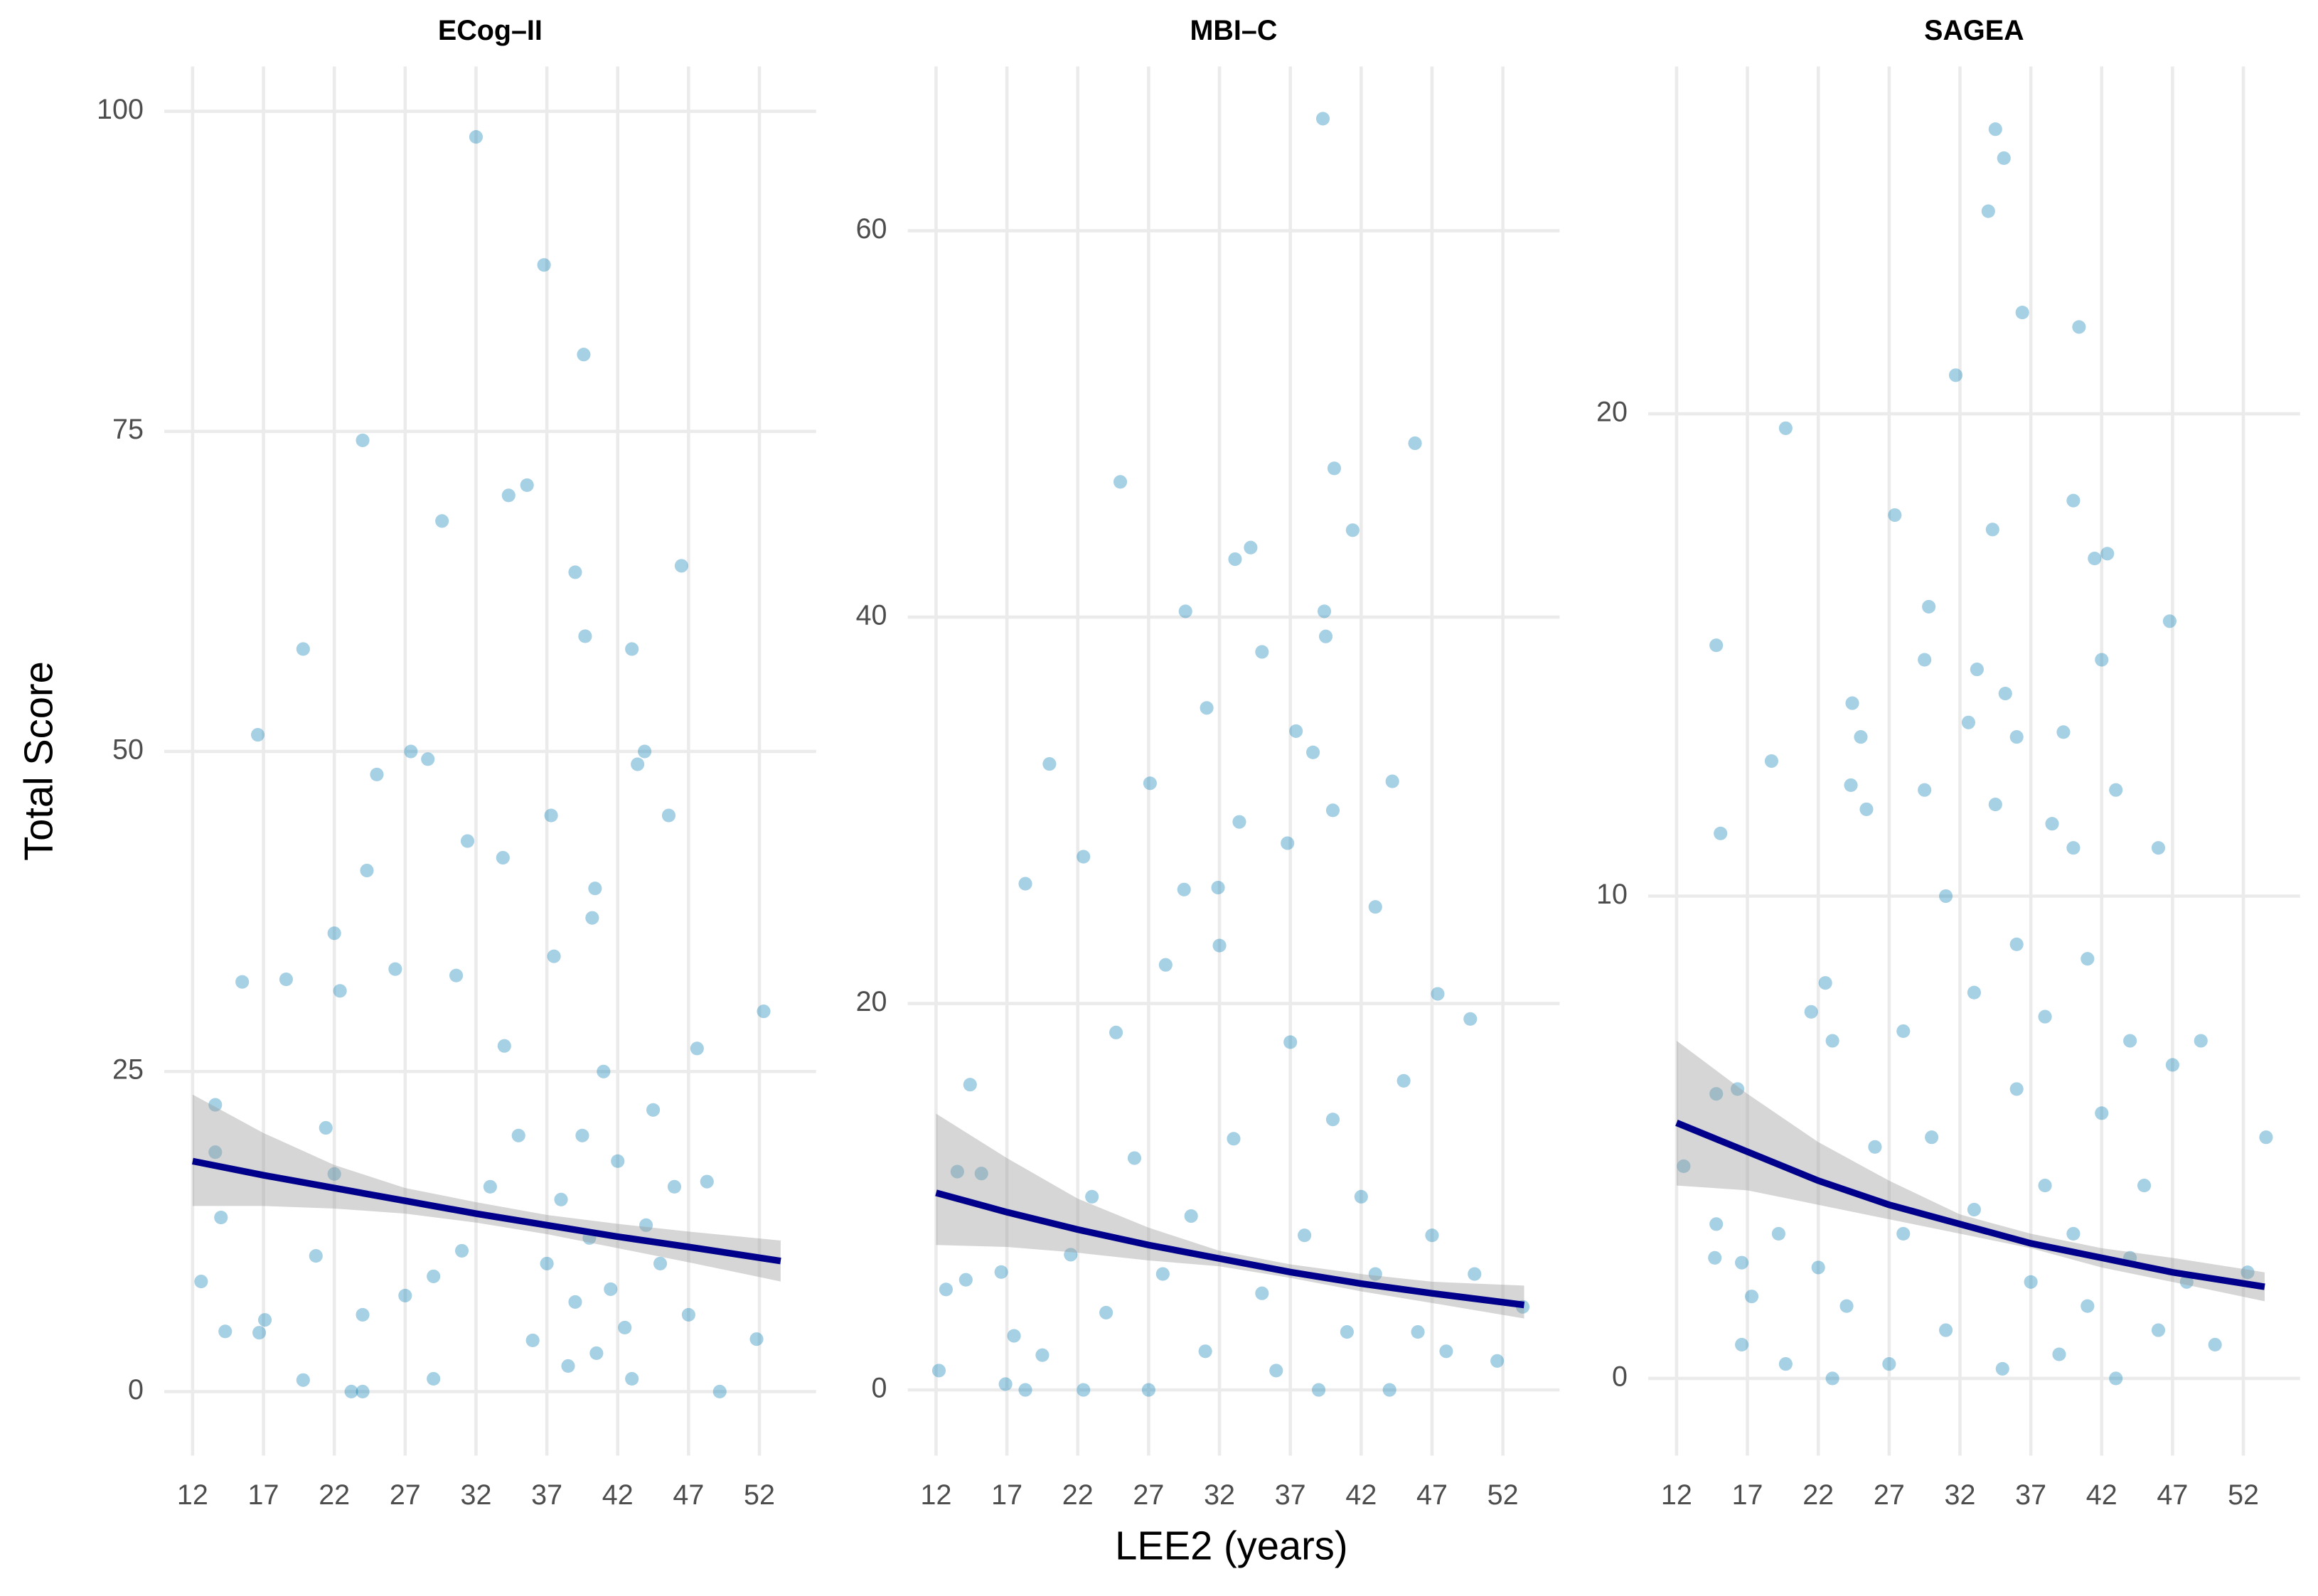 This screenshot has height=1596, width=2318. What do you see at coordinates (128, 1070) in the screenshot?
I see `y-tick-label: 25` at bounding box center [128, 1070].